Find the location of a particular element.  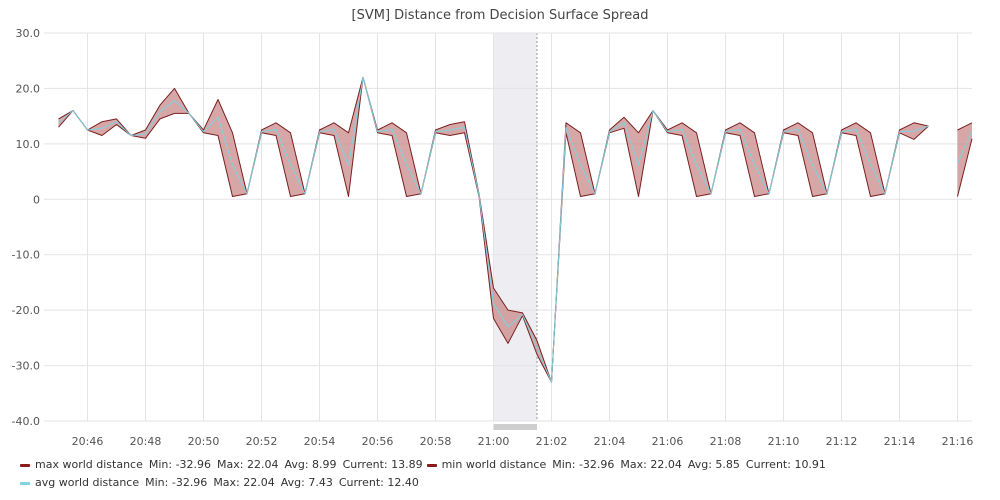

x-tick-label: 21:08 is located at coordinates (726, 441).